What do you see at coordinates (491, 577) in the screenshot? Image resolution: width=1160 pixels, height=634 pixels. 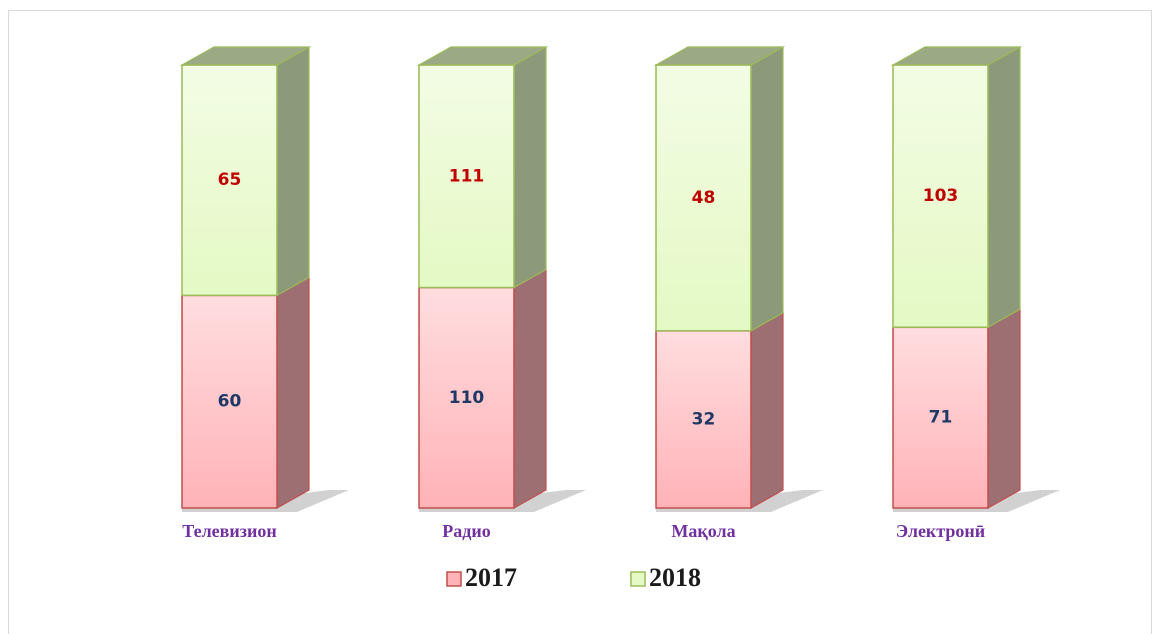 I see `legend-label: 2017` at bounding box center [491, 577].